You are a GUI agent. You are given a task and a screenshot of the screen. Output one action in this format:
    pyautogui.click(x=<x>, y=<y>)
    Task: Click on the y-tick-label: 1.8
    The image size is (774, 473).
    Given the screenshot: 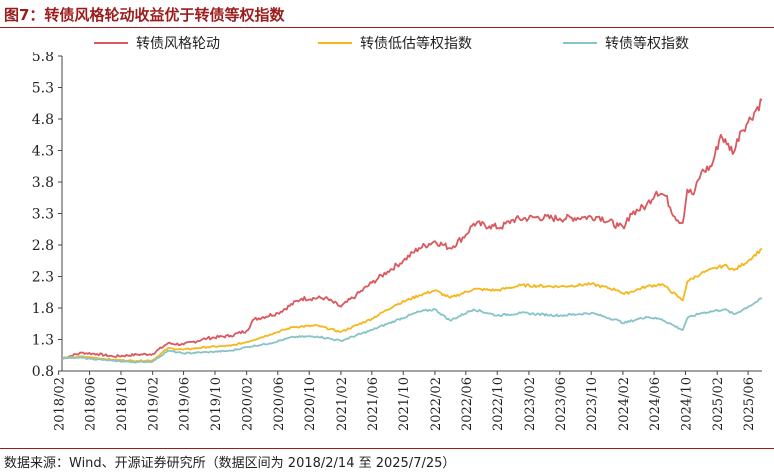 What is the action you would take?
    pyautogui.click(x=43, y=309)
    